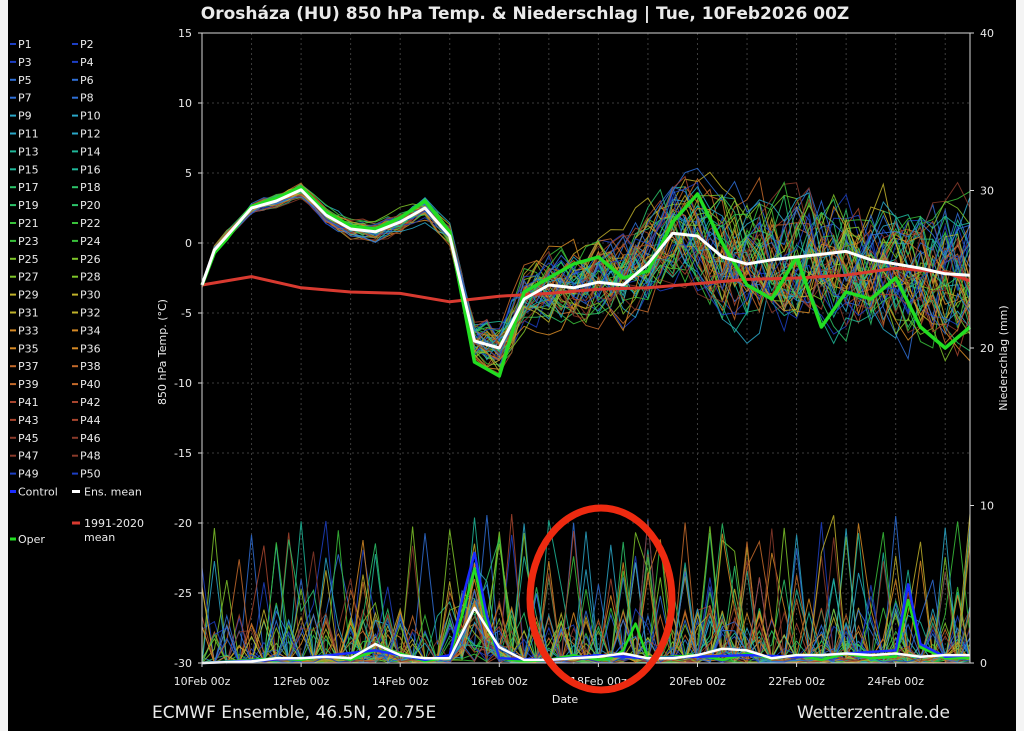 The image size is (1024, 731). I want to click on legend-item: P43, so click(28, 420).